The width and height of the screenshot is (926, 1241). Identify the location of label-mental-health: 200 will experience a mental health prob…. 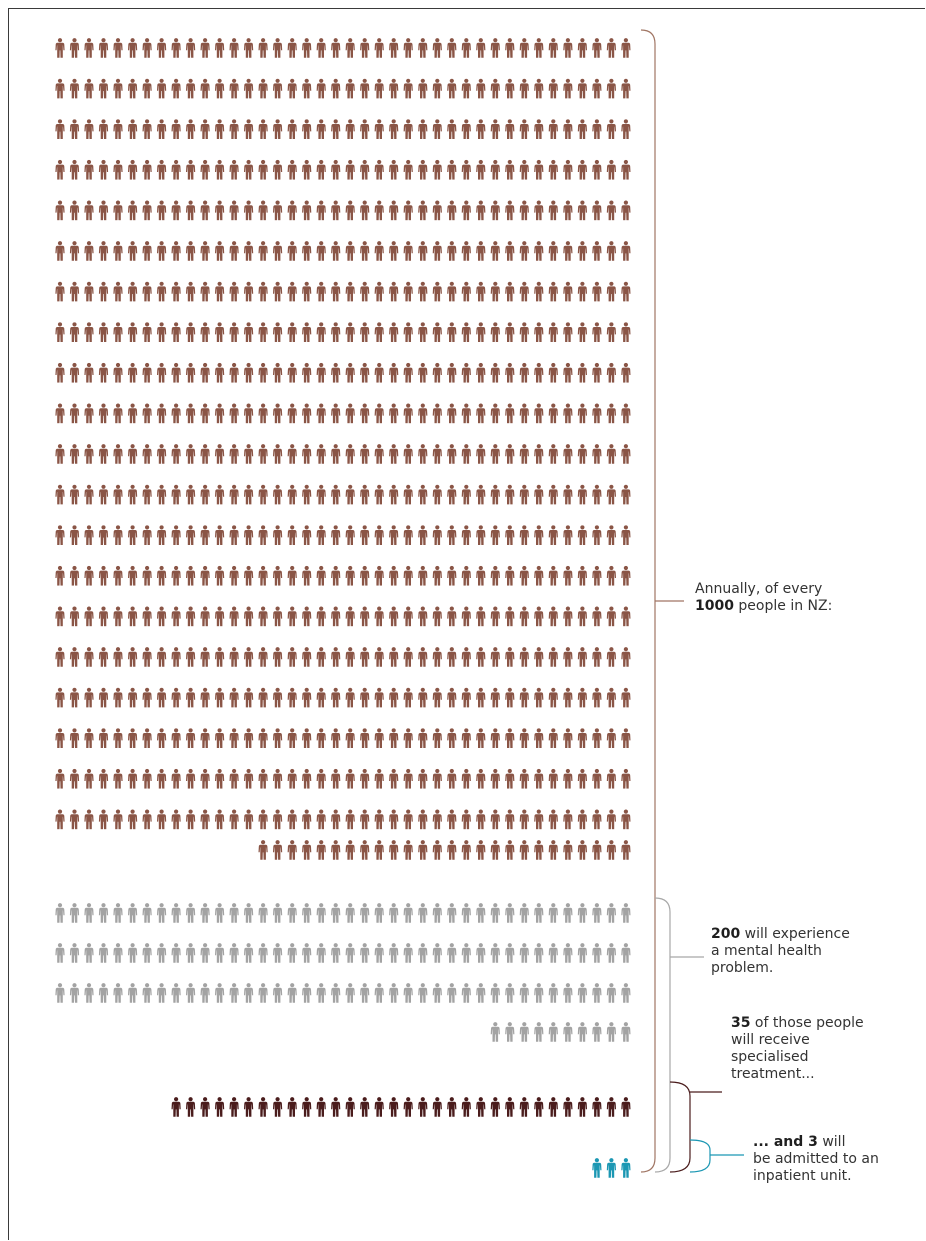
(780, 951).